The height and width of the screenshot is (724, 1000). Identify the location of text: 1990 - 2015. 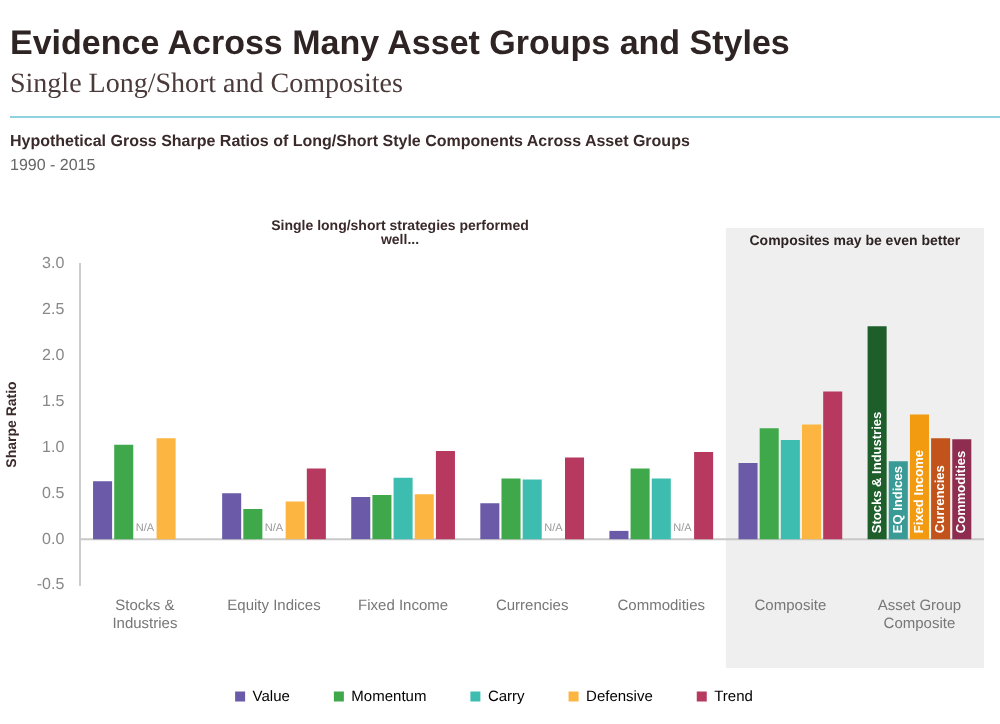
(53, 165).